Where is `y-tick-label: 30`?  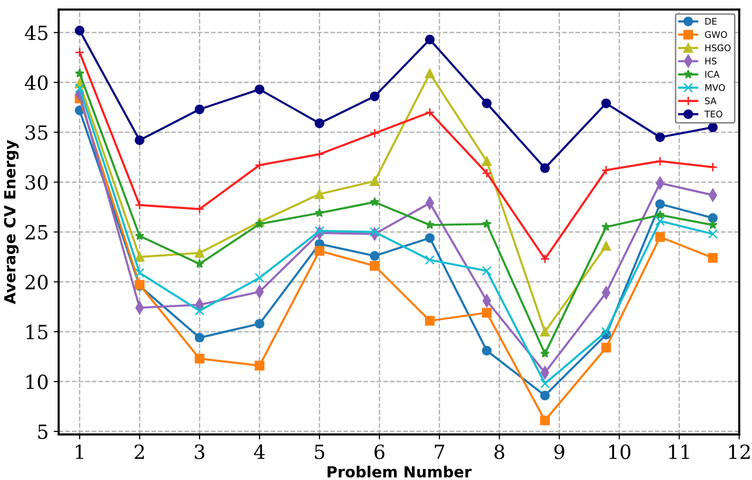 y-tick-label: 30 is located at coordinates (37, 182).